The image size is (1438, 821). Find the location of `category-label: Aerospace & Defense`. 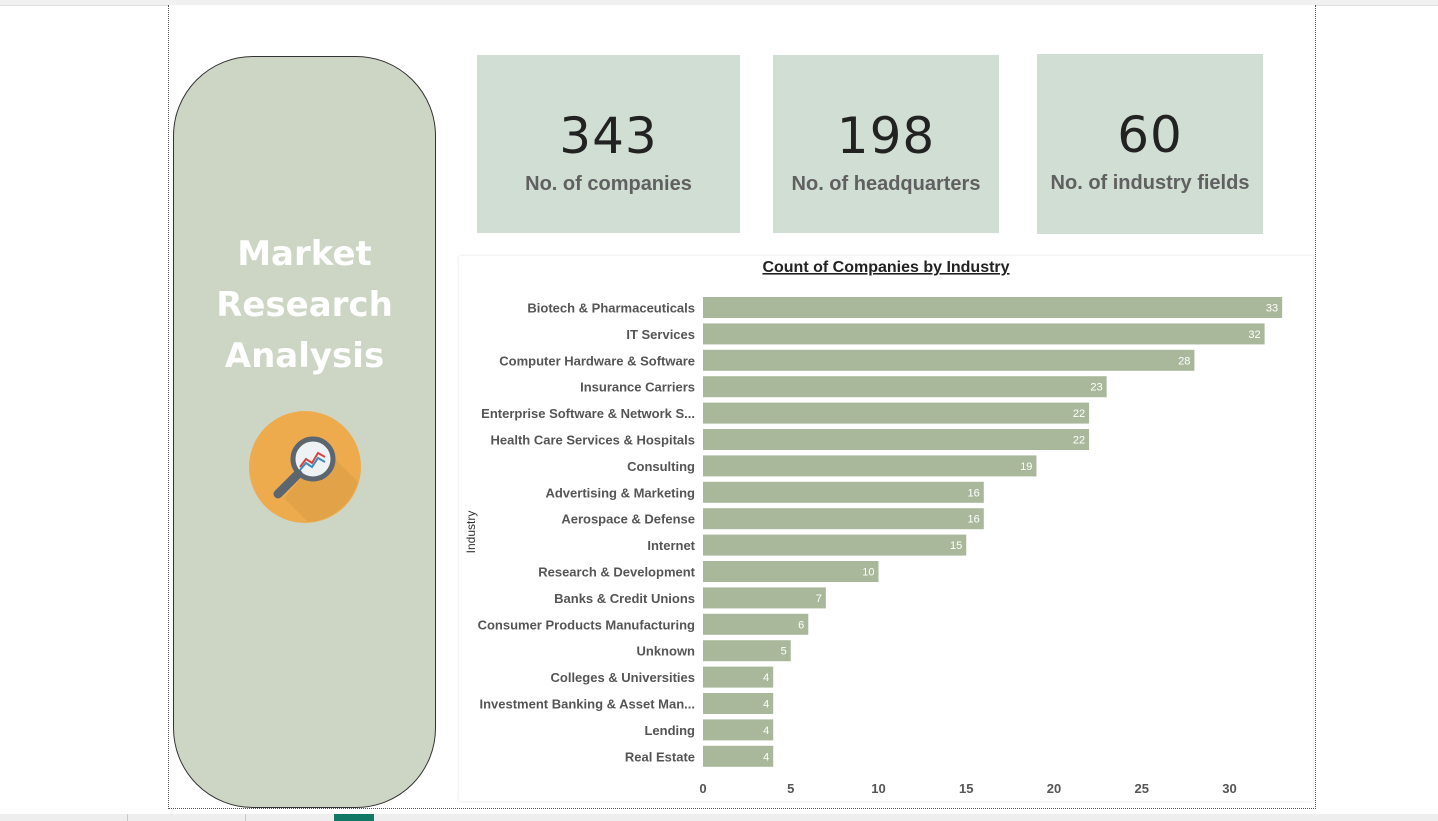

category-label: Aerospace & Defense is located at coordinates (628, 519).